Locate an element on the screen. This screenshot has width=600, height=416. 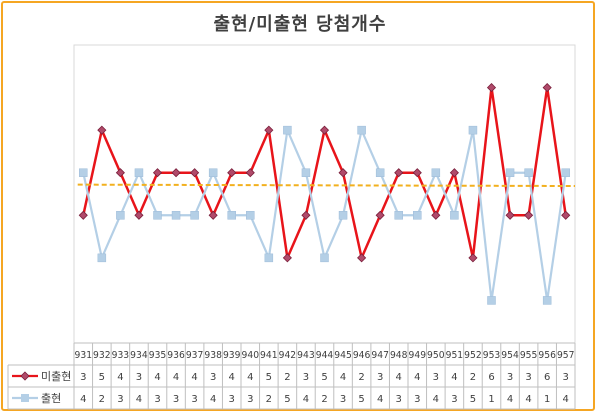
point-출현-931 is located at coordinates (83, 172).